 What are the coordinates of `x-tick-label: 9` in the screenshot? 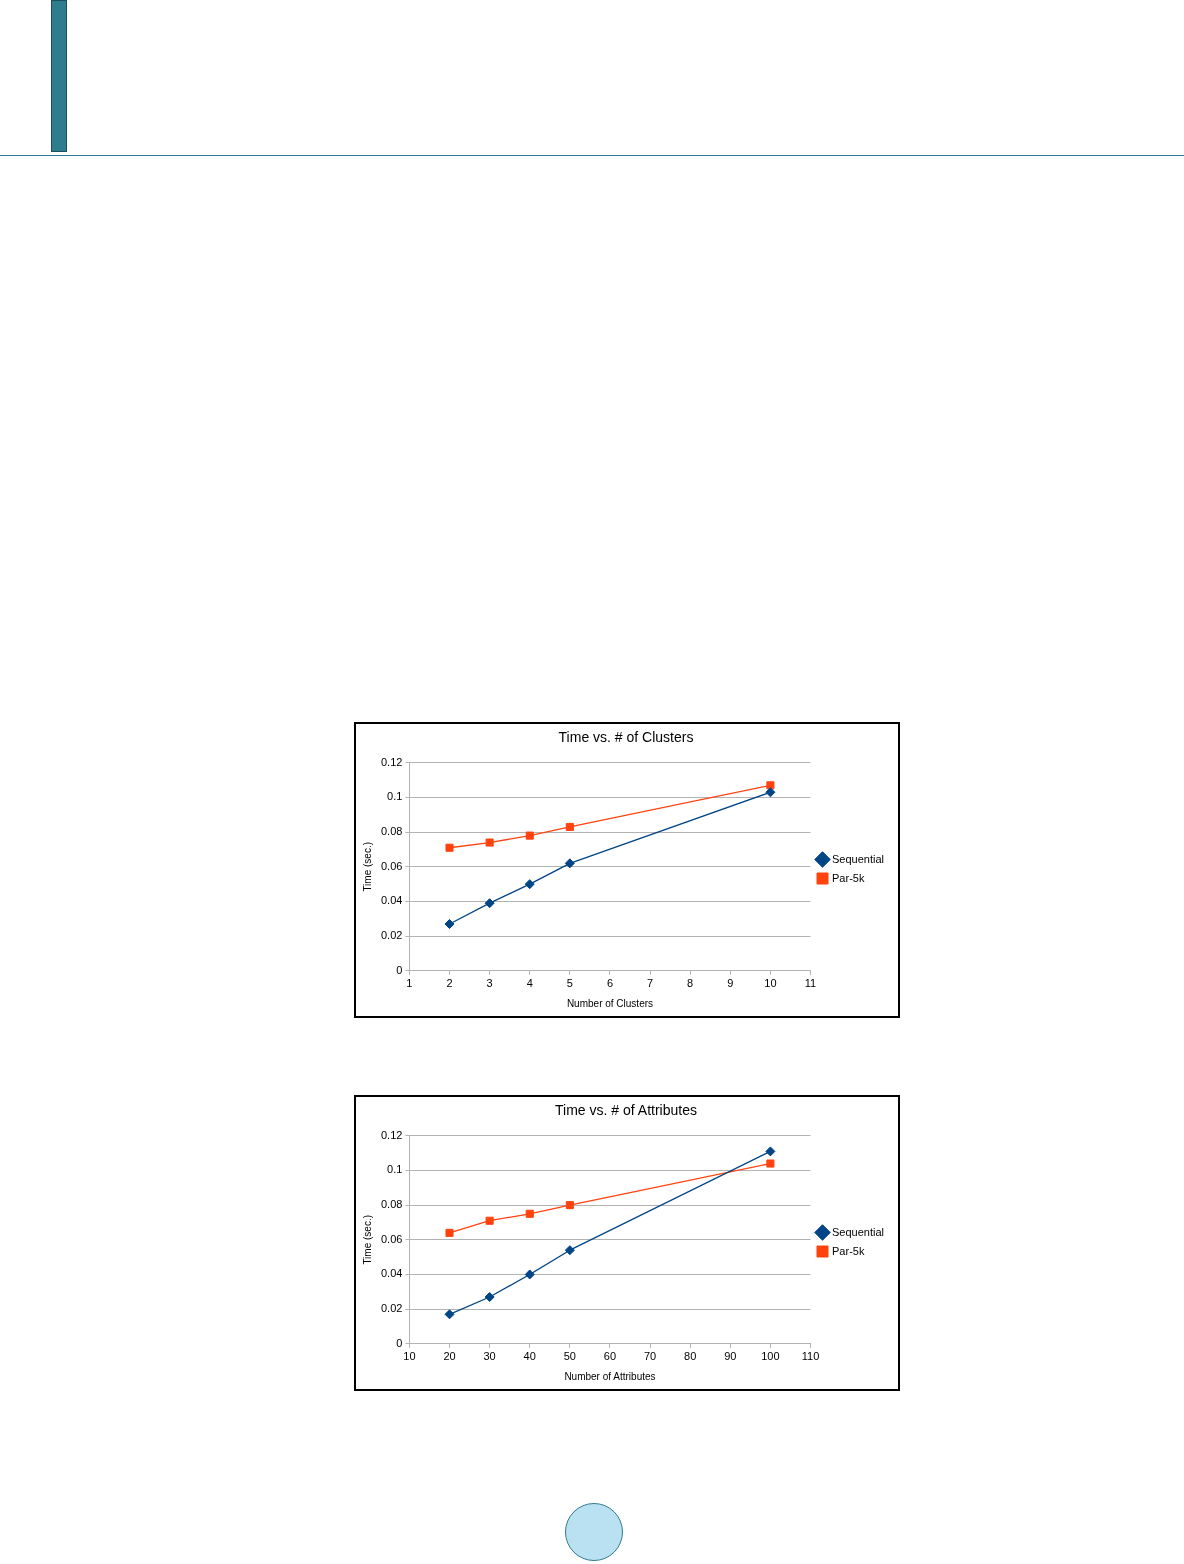 It's located at (730, 983).